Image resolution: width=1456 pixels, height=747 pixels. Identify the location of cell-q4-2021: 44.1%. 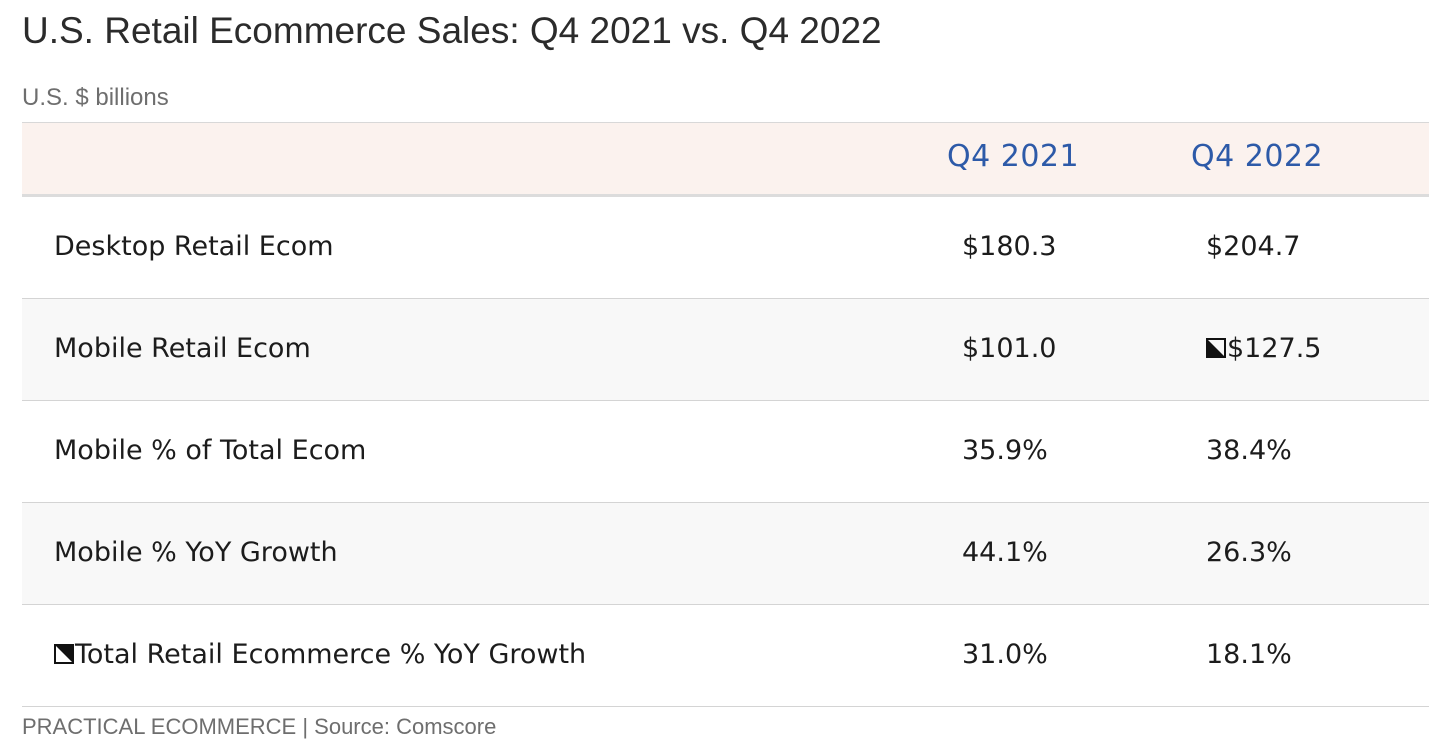
(1005, 552).